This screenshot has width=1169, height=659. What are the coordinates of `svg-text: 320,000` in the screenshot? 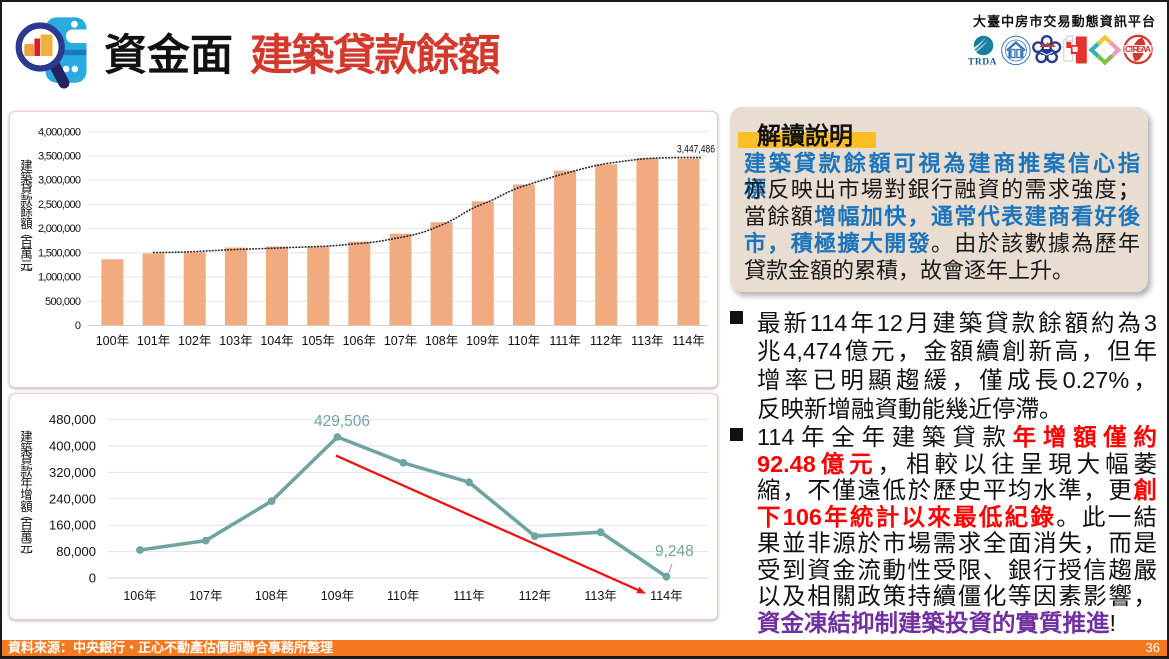 It's located at (72, 472).